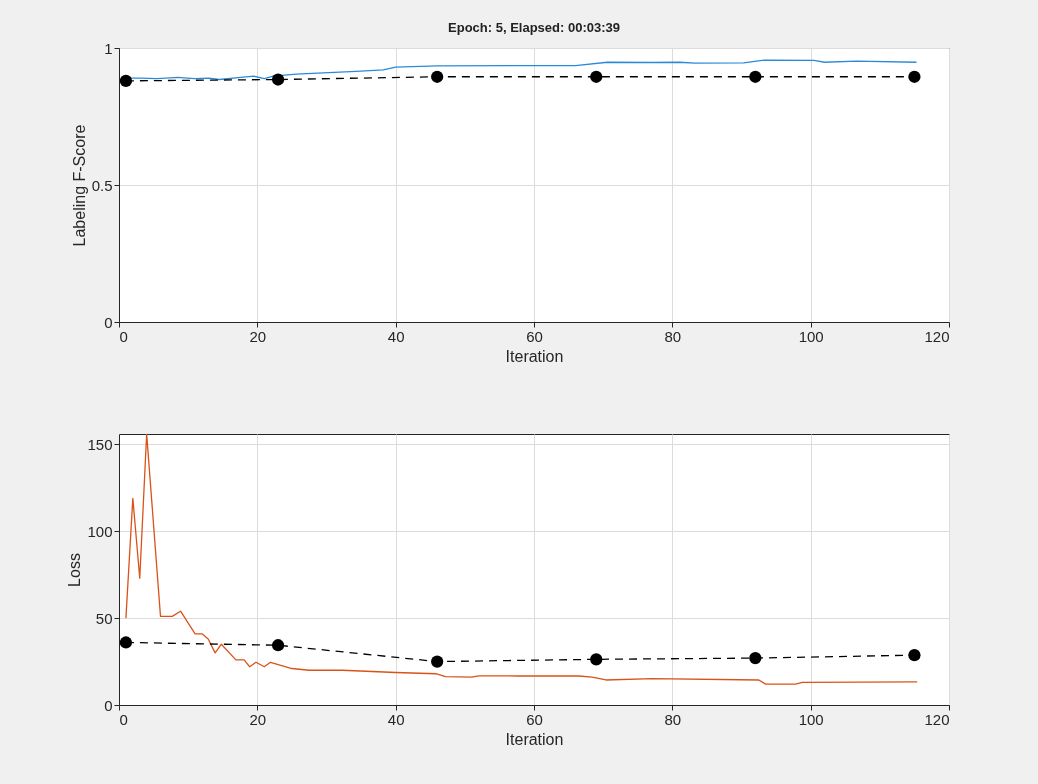 This screenshot has height=784, width=1038. I want to click on y-tick-label: 150, so click(100, 444).